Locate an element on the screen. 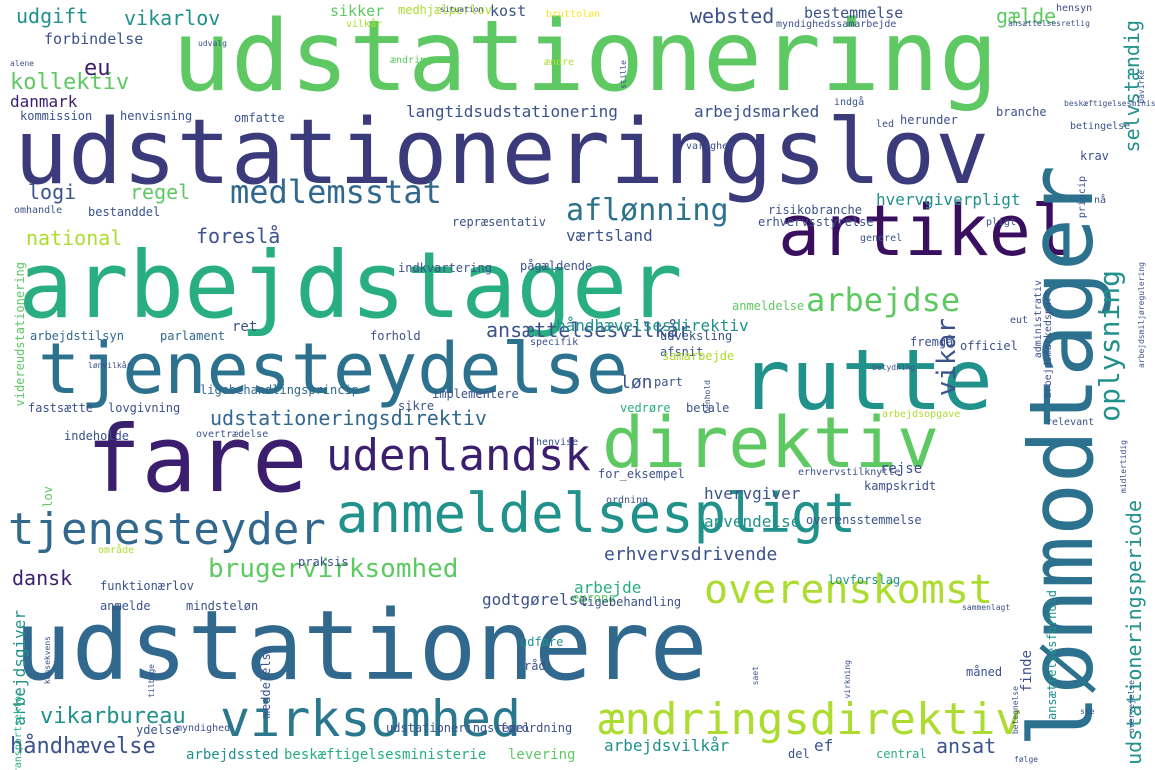 This screenshot has height=770, width=1155. word: ske is located at coordinates (1087, 711).